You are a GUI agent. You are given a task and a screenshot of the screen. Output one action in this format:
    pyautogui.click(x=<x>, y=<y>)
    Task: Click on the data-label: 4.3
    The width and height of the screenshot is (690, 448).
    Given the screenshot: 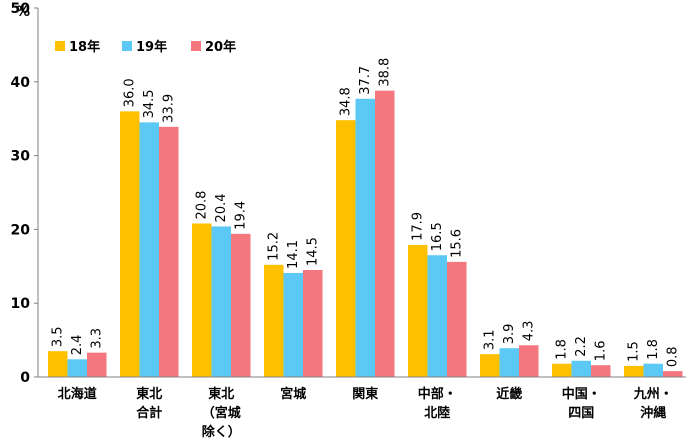 What is the action you would take?
    pyautogui.click(x=529, y=331)
    